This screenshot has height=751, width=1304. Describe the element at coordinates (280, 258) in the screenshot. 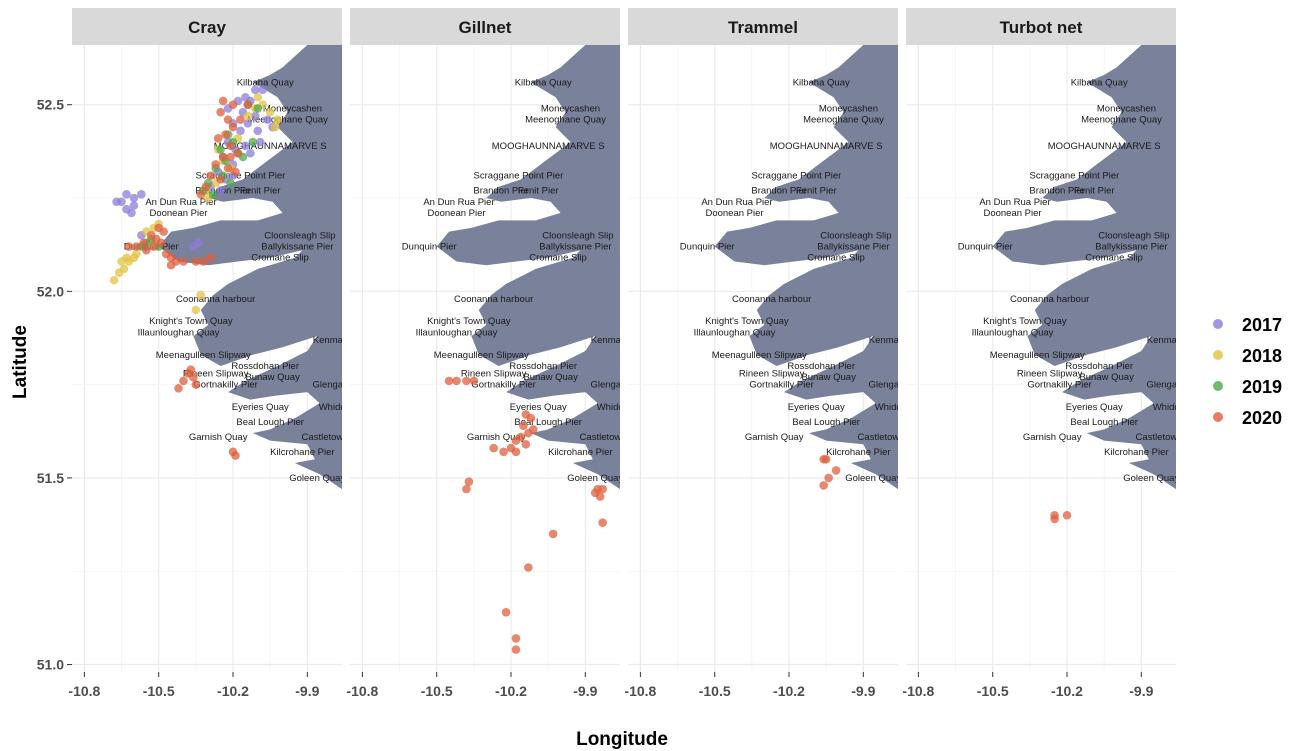

I see `place-label: Cromane Slip` at that location.